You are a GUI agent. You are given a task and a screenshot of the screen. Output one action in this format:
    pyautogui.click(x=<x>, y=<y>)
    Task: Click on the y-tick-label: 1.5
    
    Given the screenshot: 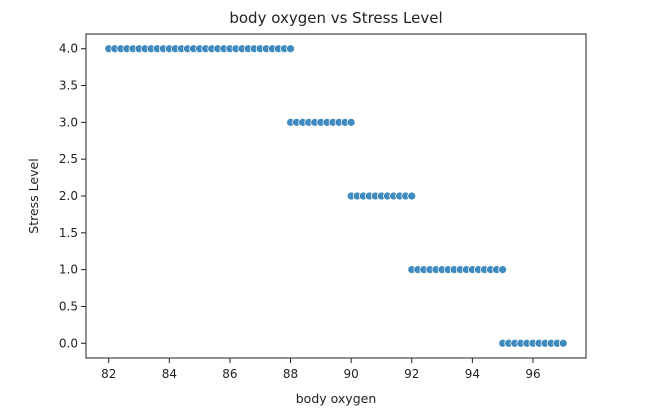 What is the action you would take?
    pyautogui.click(x=68, y=233)
    